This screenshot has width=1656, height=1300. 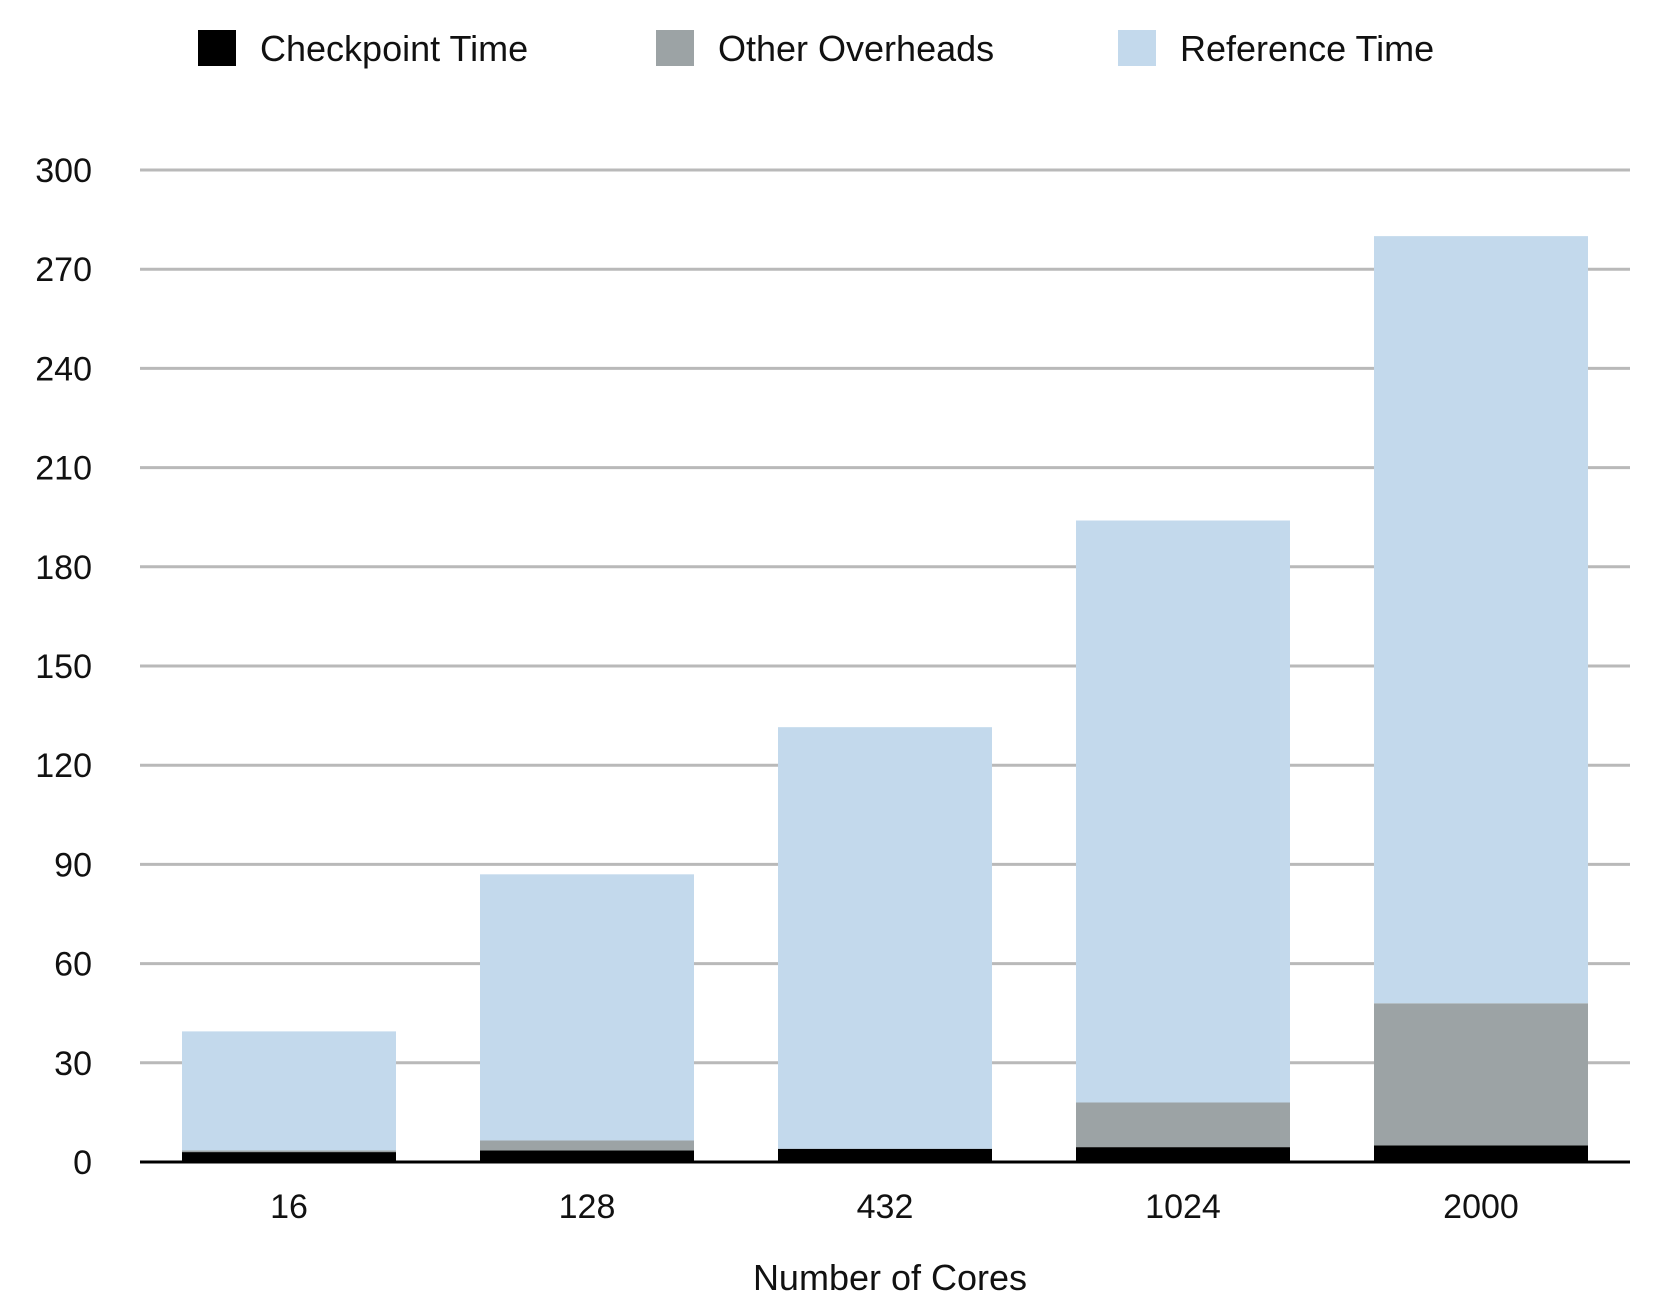 I want to click on y-tick-label: 150, so click(x=63, y=667).